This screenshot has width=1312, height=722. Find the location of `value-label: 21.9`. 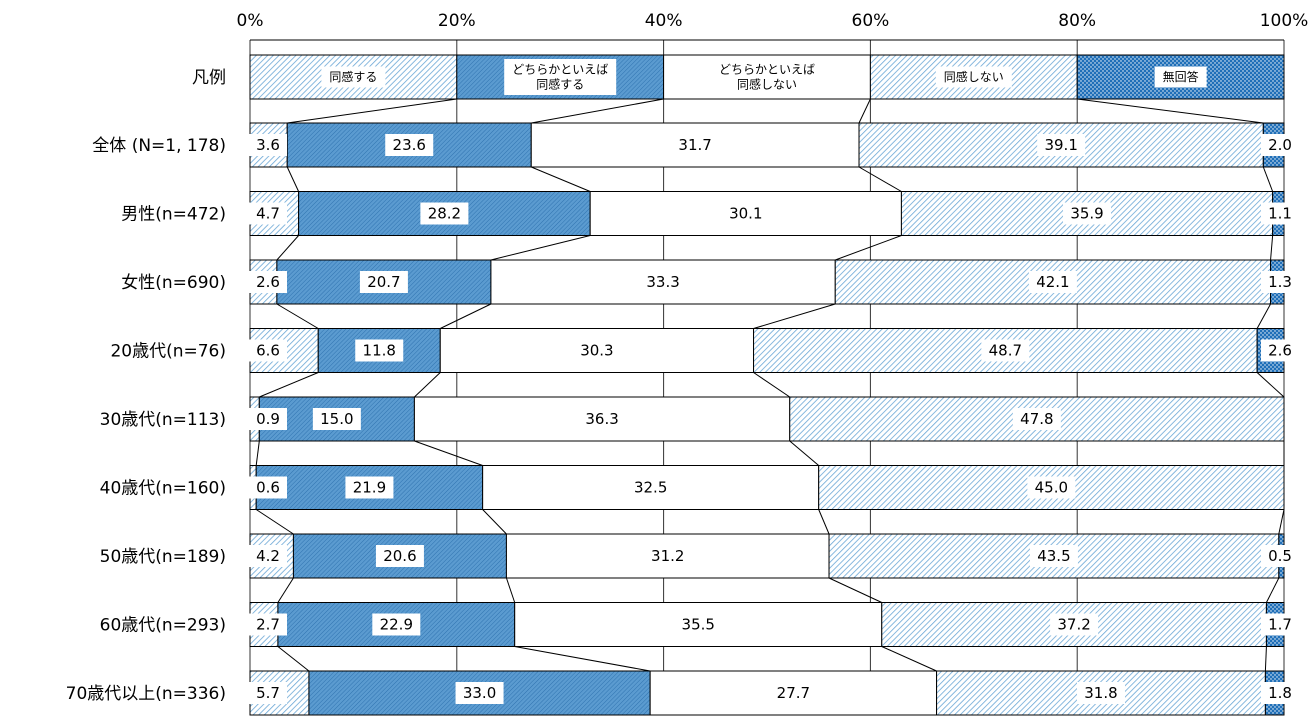

value-label: 21.9 is located at coordinates (369, 488).